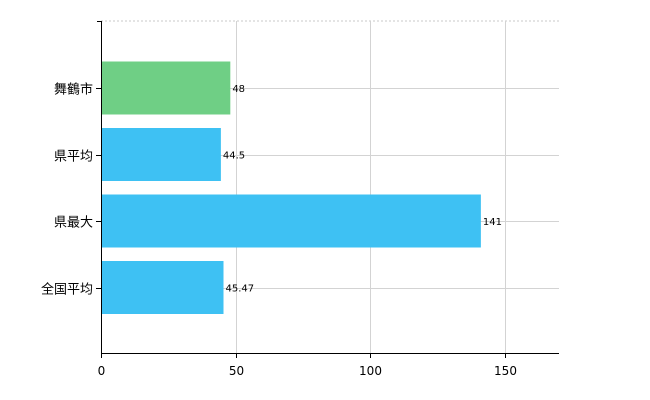 The width and height of the screenshot is (650, 400). I want to click on category-label-2: 県最大, so click(73, 223).